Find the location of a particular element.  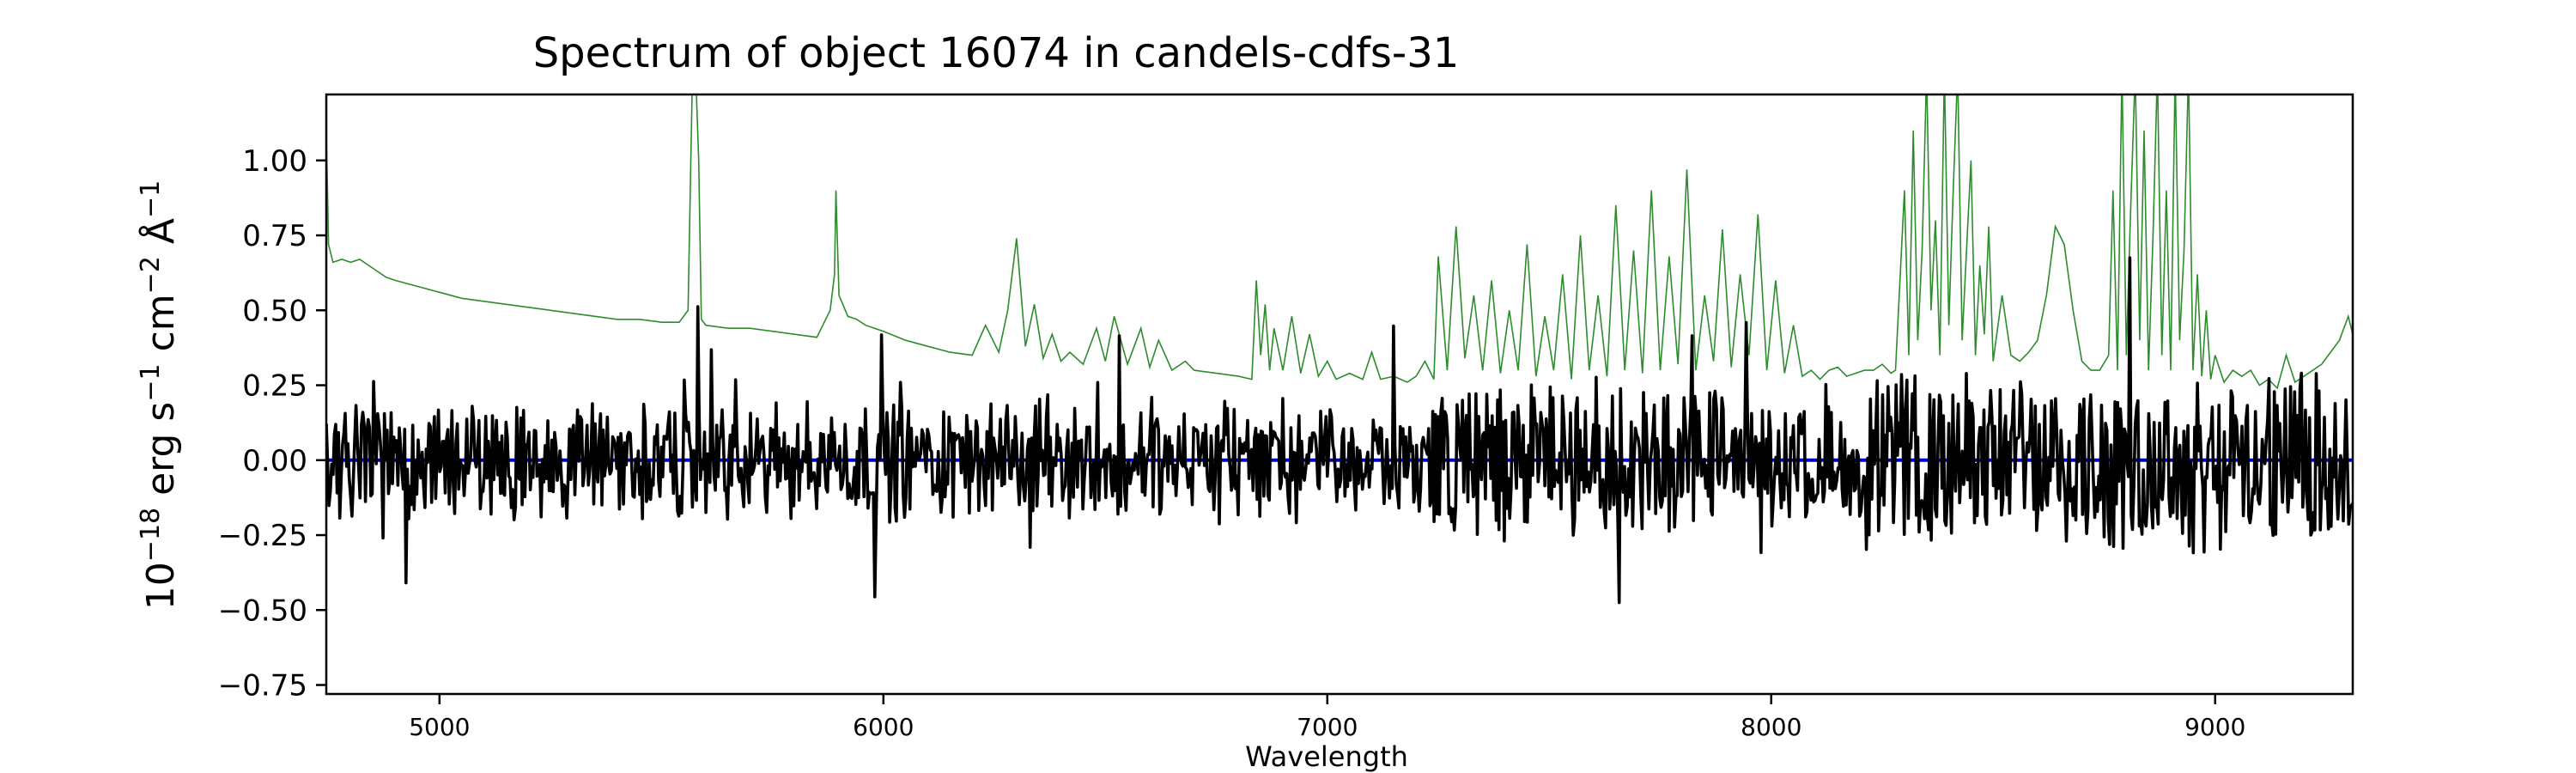

x-axis: 5000 6000 7000 8000 9000 is located at coordinates (1327, 717).